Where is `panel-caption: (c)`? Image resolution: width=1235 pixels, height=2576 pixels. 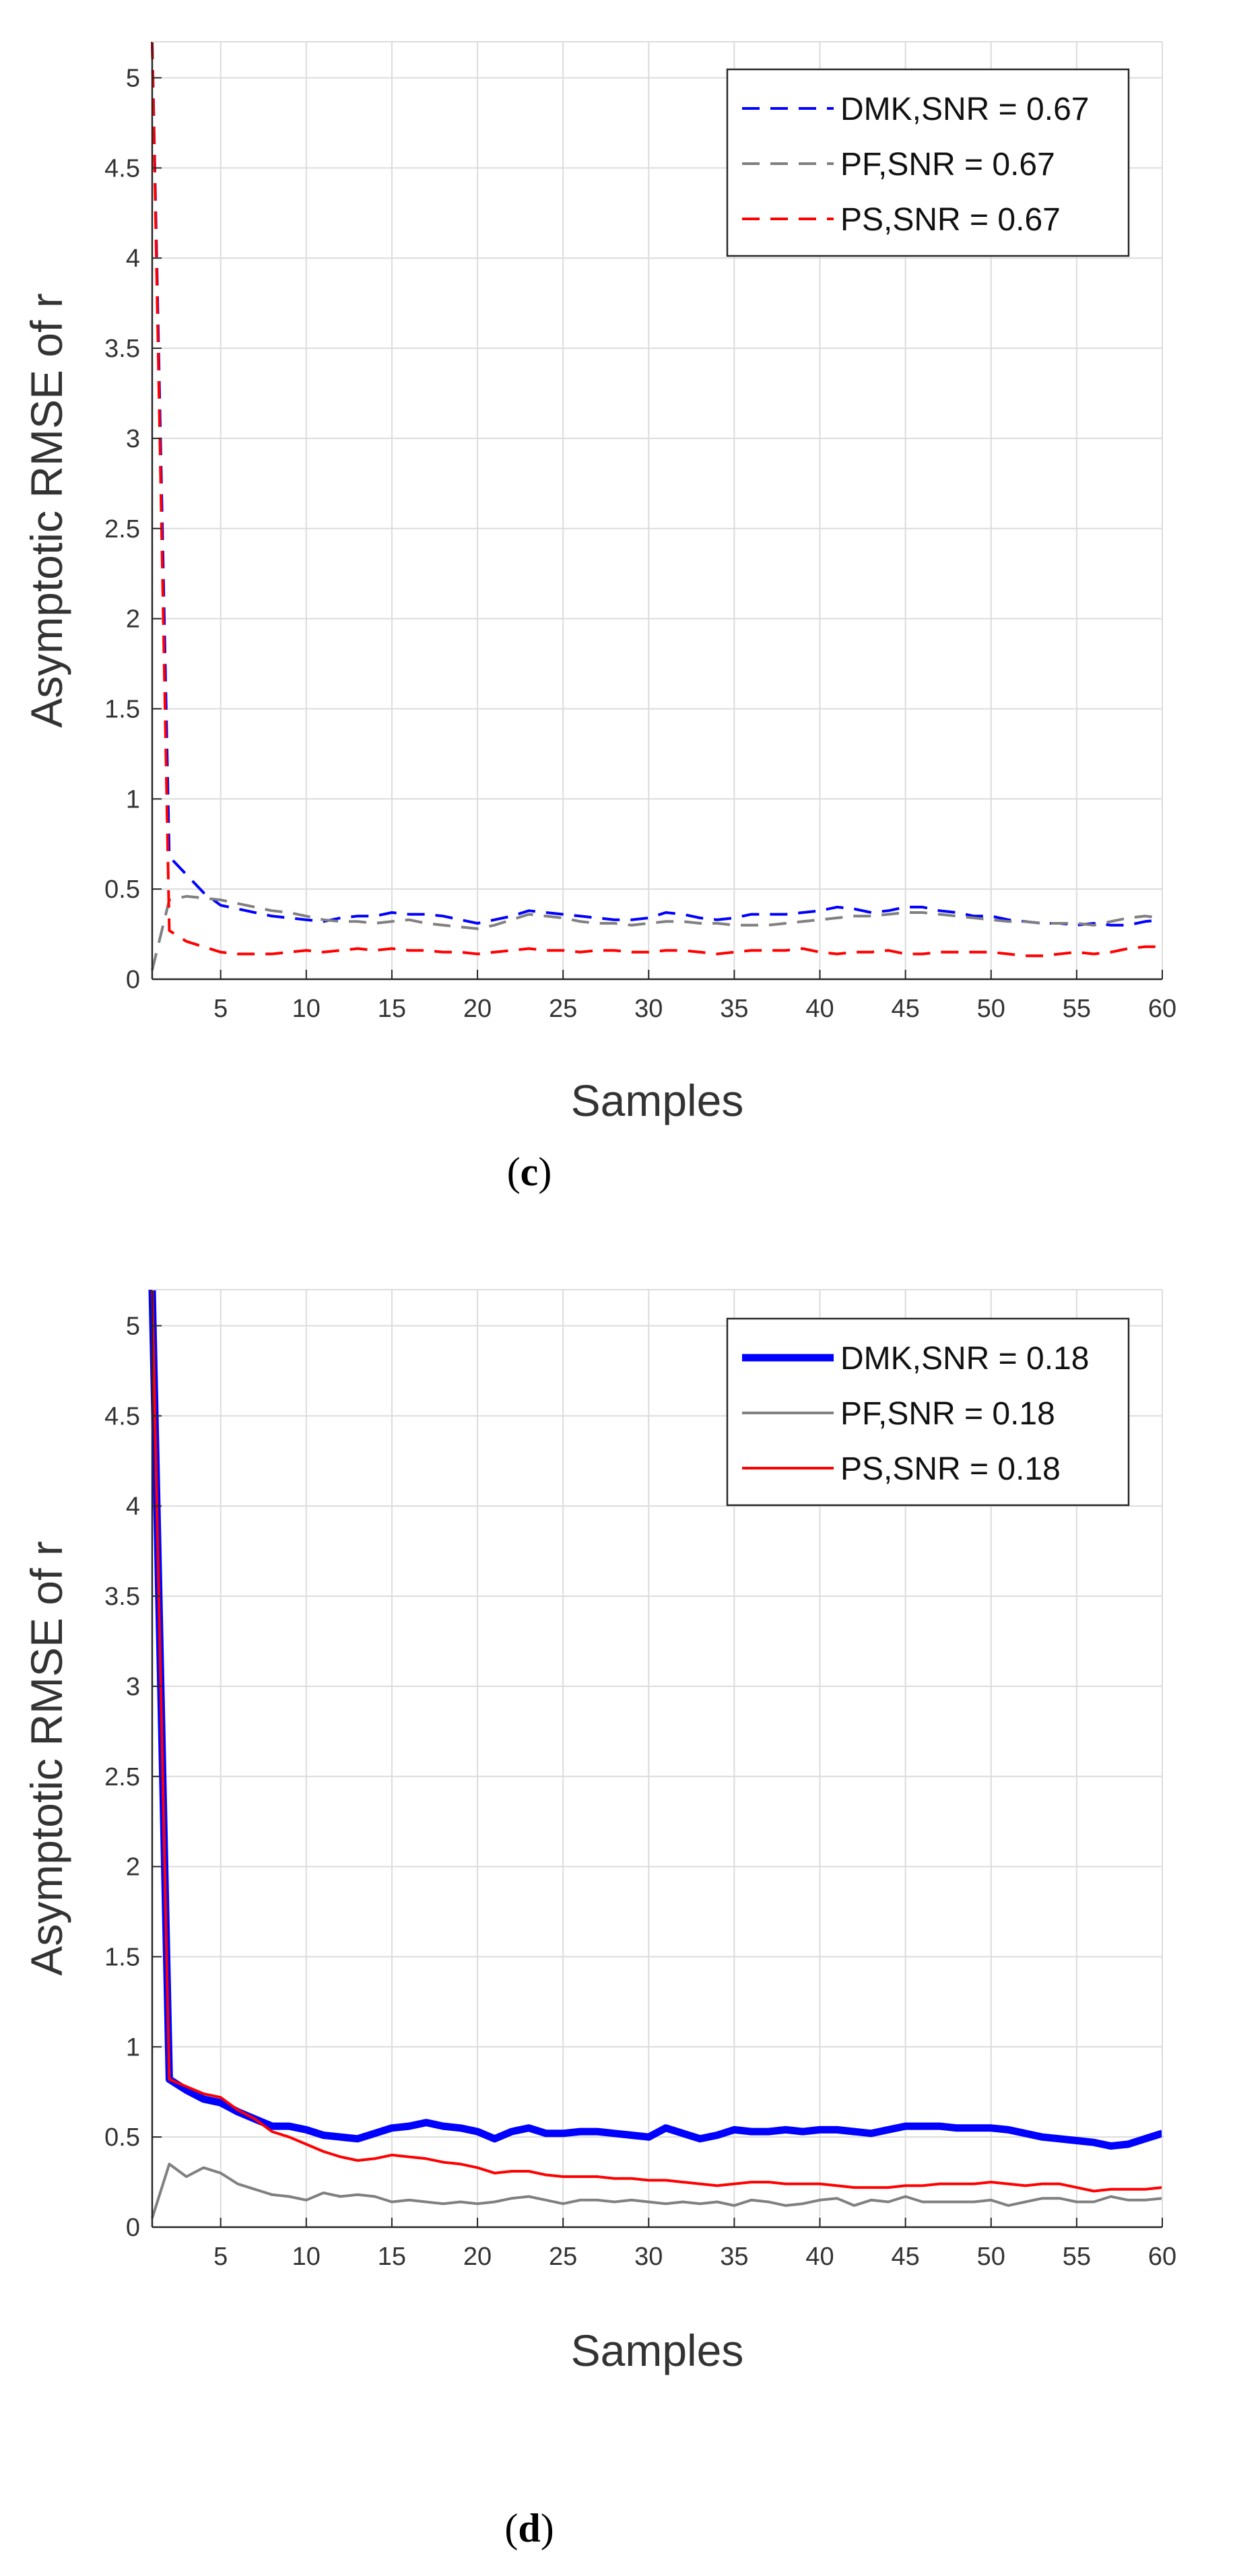 panel-caption: (c) is located at coordinates (529, 1172).